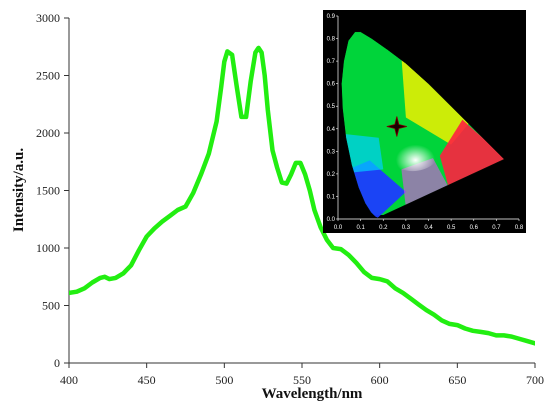 The width and height of the screenshot is (552, 407). I want to click on cie-x-tick-label: 0.6, so click(474, 228).